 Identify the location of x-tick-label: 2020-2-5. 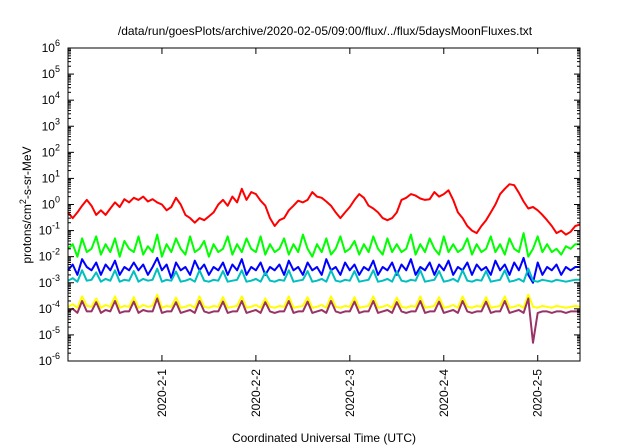
(538, 393).